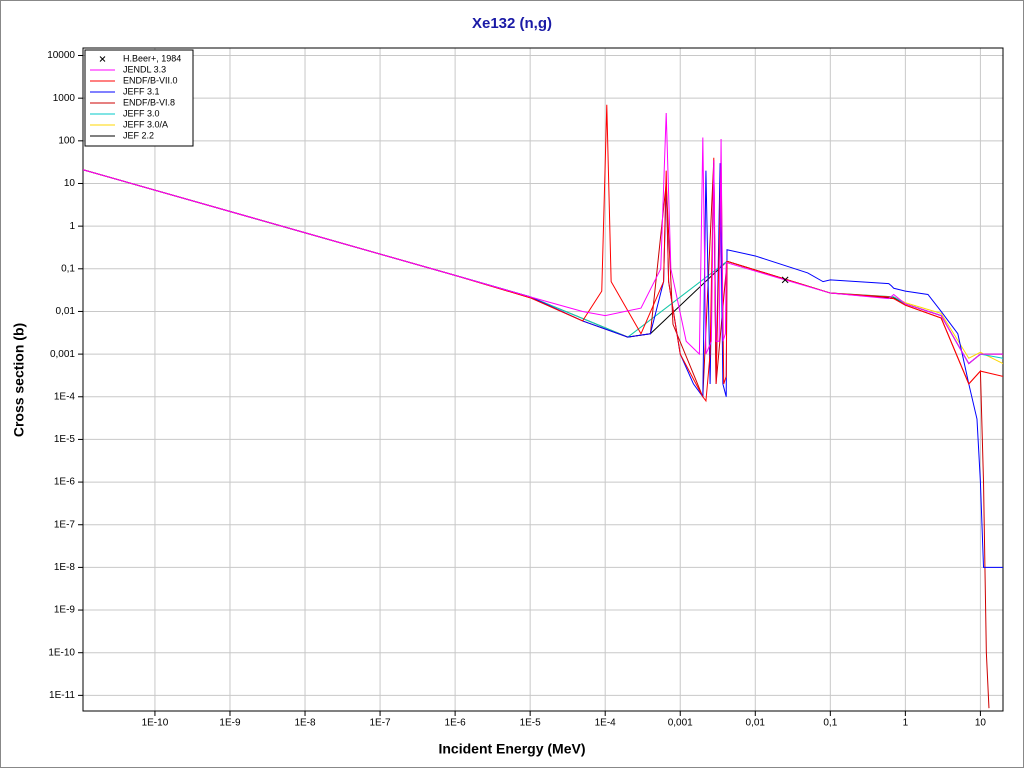 Image resolution: width=1024 pixels, height=768 pixels. What do you see at coordinates (141, 91) in the screenshot?
I see `legend-label: JEFF 3.1` at bounding box center [141, 91].